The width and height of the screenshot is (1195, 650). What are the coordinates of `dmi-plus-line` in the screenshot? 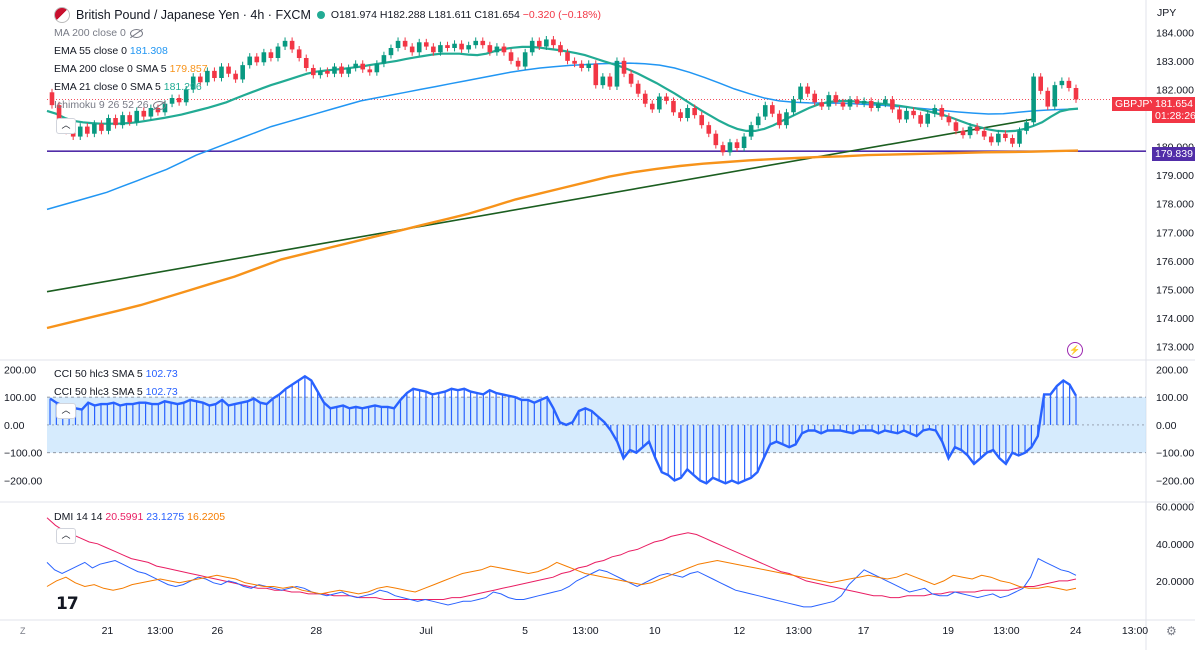 It's located at (561, 582).